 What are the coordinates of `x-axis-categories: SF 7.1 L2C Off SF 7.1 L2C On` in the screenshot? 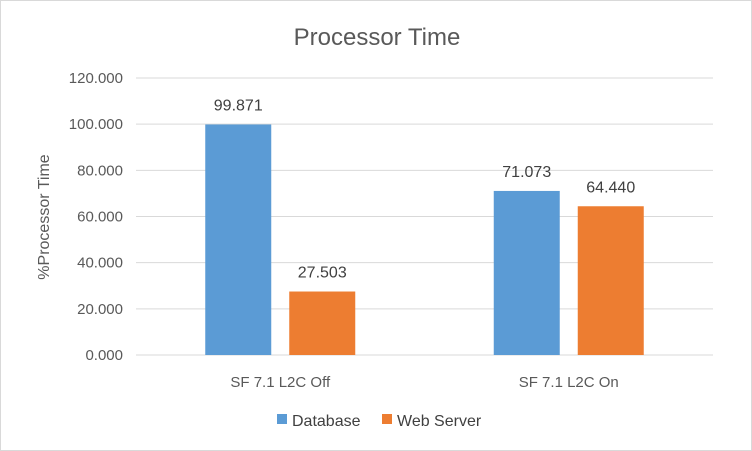 It's located at (424, 382).